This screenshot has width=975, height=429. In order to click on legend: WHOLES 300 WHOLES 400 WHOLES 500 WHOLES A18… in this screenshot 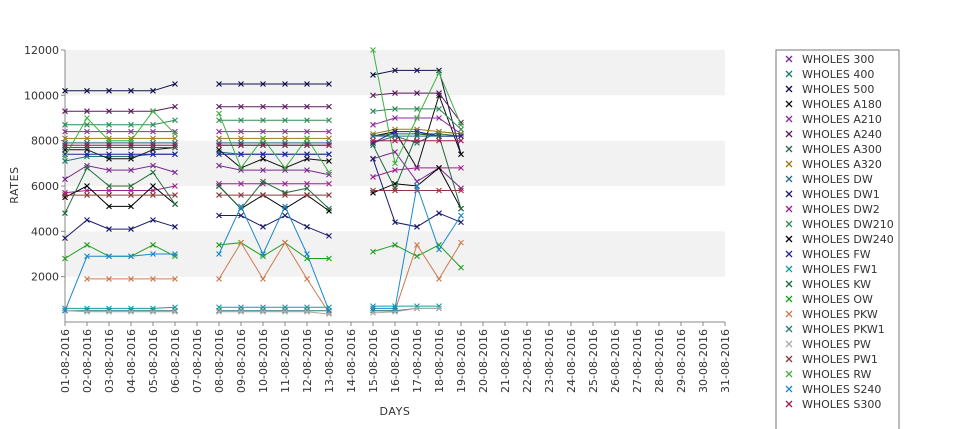, I will do `click(837, 239)`.